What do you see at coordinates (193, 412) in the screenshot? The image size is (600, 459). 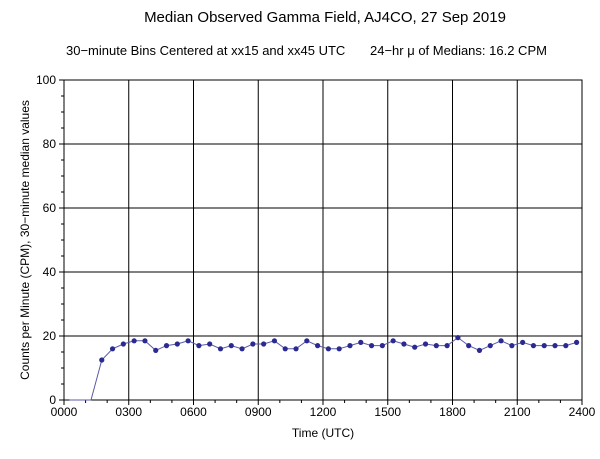 I see `x-tick-label: 0600` at bounding box center [193, 412].